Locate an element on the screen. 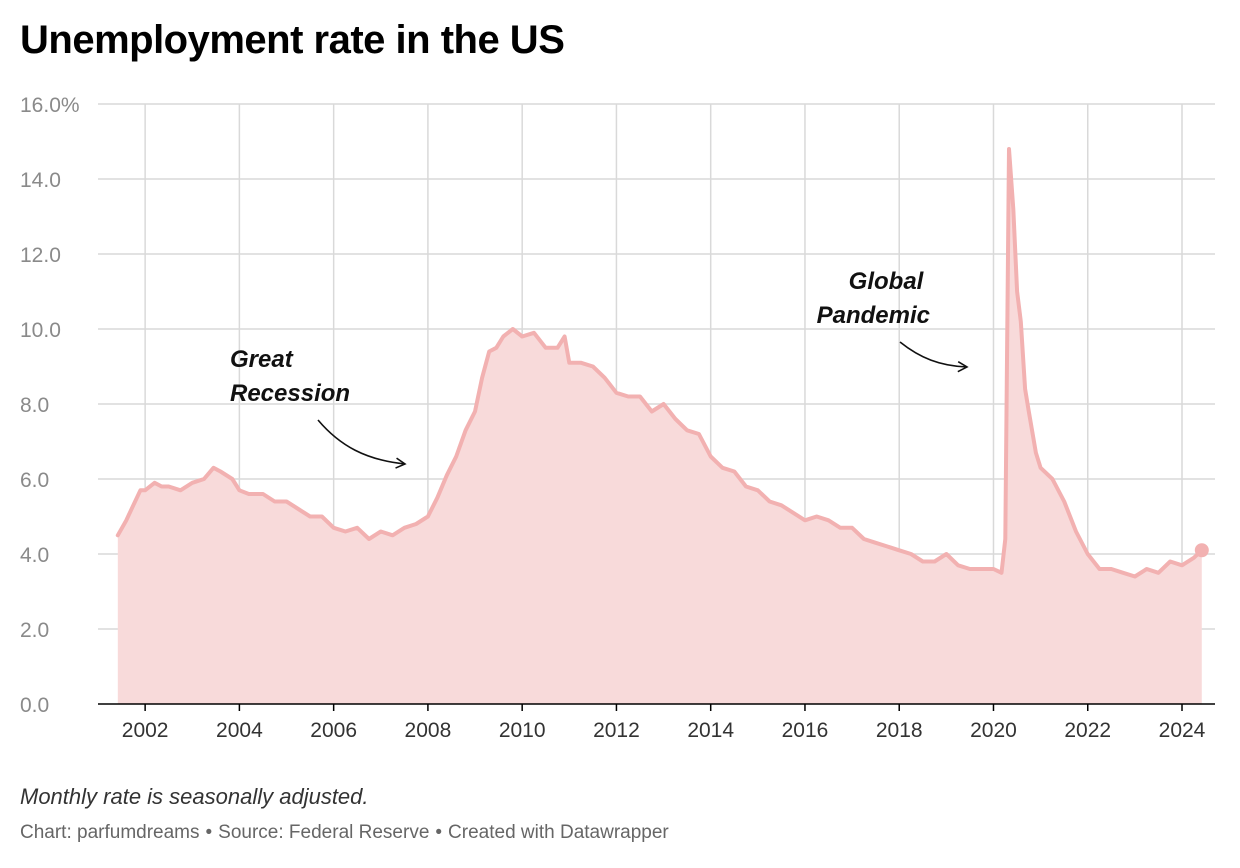 The width and height of the screenshot is (1240, 868). x-tick-label: 2010 is located at coordinates (522, 730).